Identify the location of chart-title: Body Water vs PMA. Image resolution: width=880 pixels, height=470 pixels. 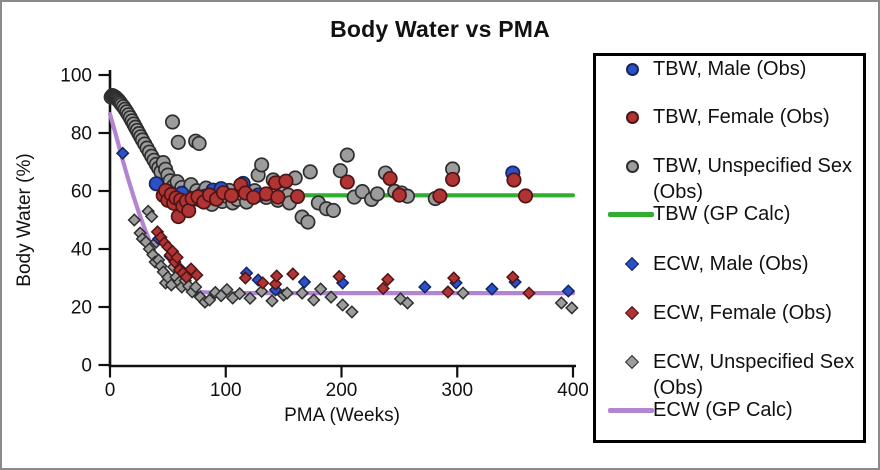
(440, 29).